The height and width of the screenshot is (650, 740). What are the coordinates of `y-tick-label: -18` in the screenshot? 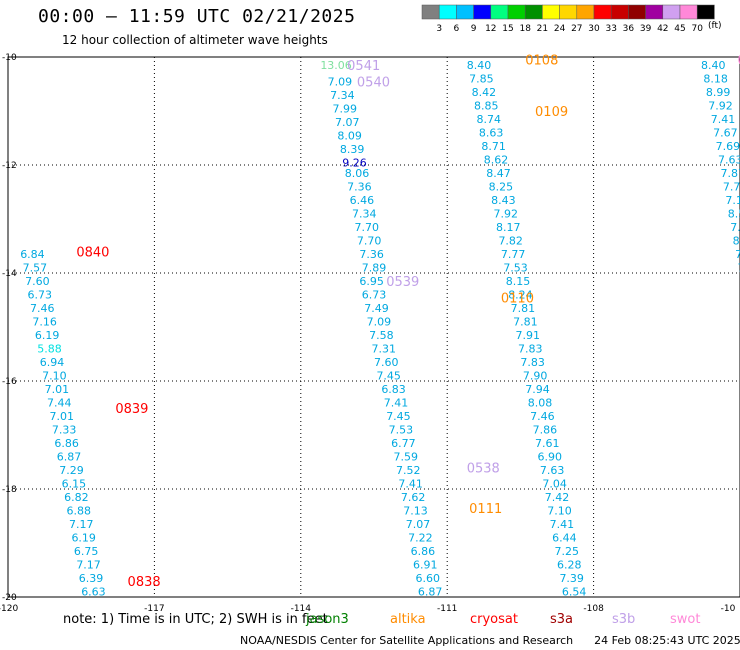 It's located at (9, 490).